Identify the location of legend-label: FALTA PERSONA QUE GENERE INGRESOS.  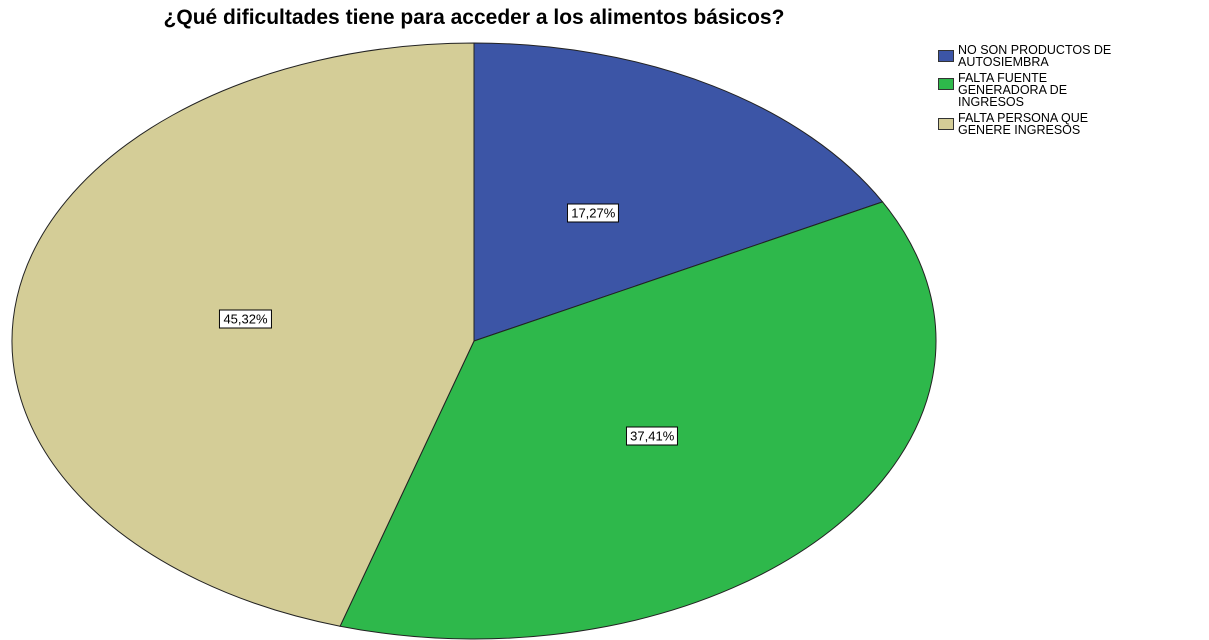
(1023, 124).